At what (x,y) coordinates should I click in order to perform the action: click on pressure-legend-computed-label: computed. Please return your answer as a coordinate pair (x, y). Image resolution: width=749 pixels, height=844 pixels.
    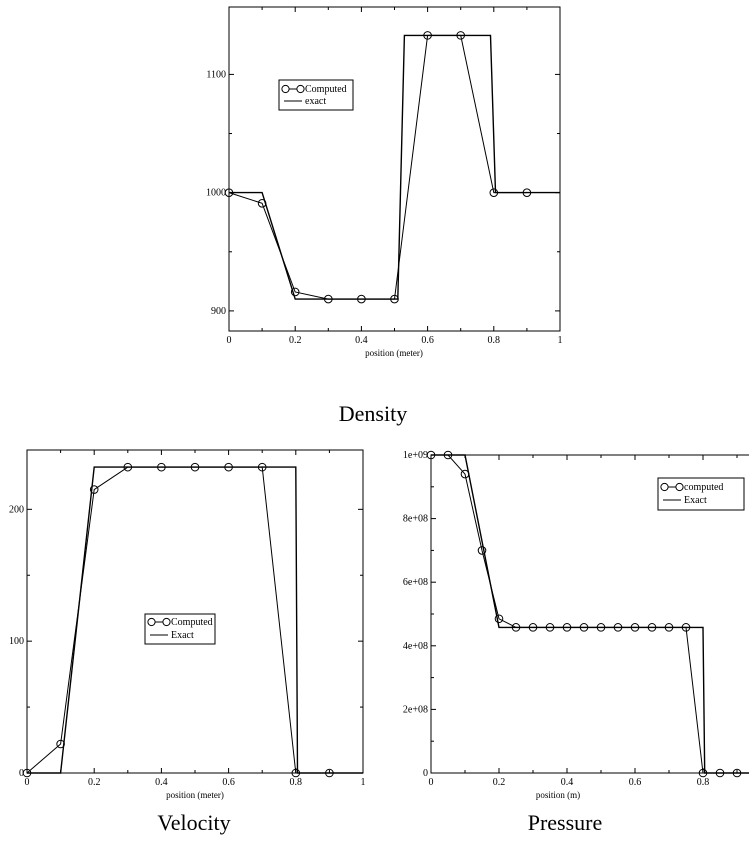
    Looking at the image, I should click on (703, 487).